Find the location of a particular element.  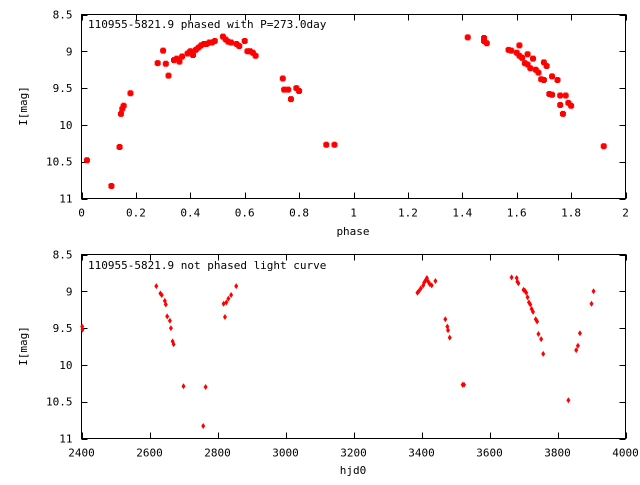

phased-x-tick-label: 0 is located at coordinates (81, 213).